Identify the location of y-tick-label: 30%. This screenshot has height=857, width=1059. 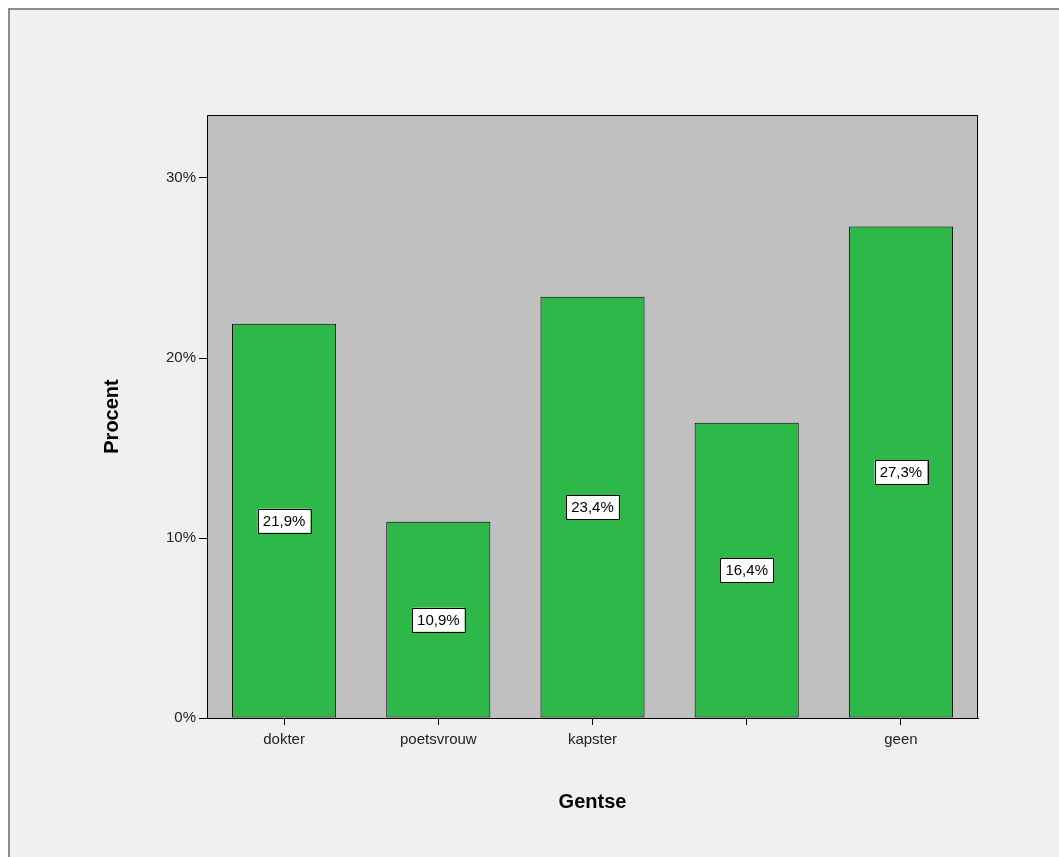
(180, 177).